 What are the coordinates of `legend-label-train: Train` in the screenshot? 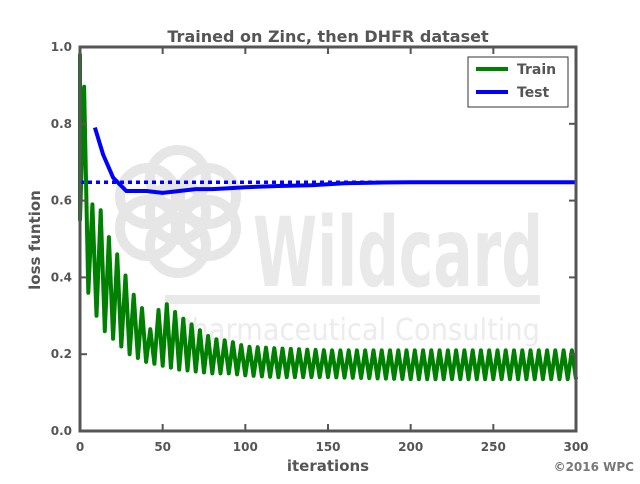 It's located at (536, 70).